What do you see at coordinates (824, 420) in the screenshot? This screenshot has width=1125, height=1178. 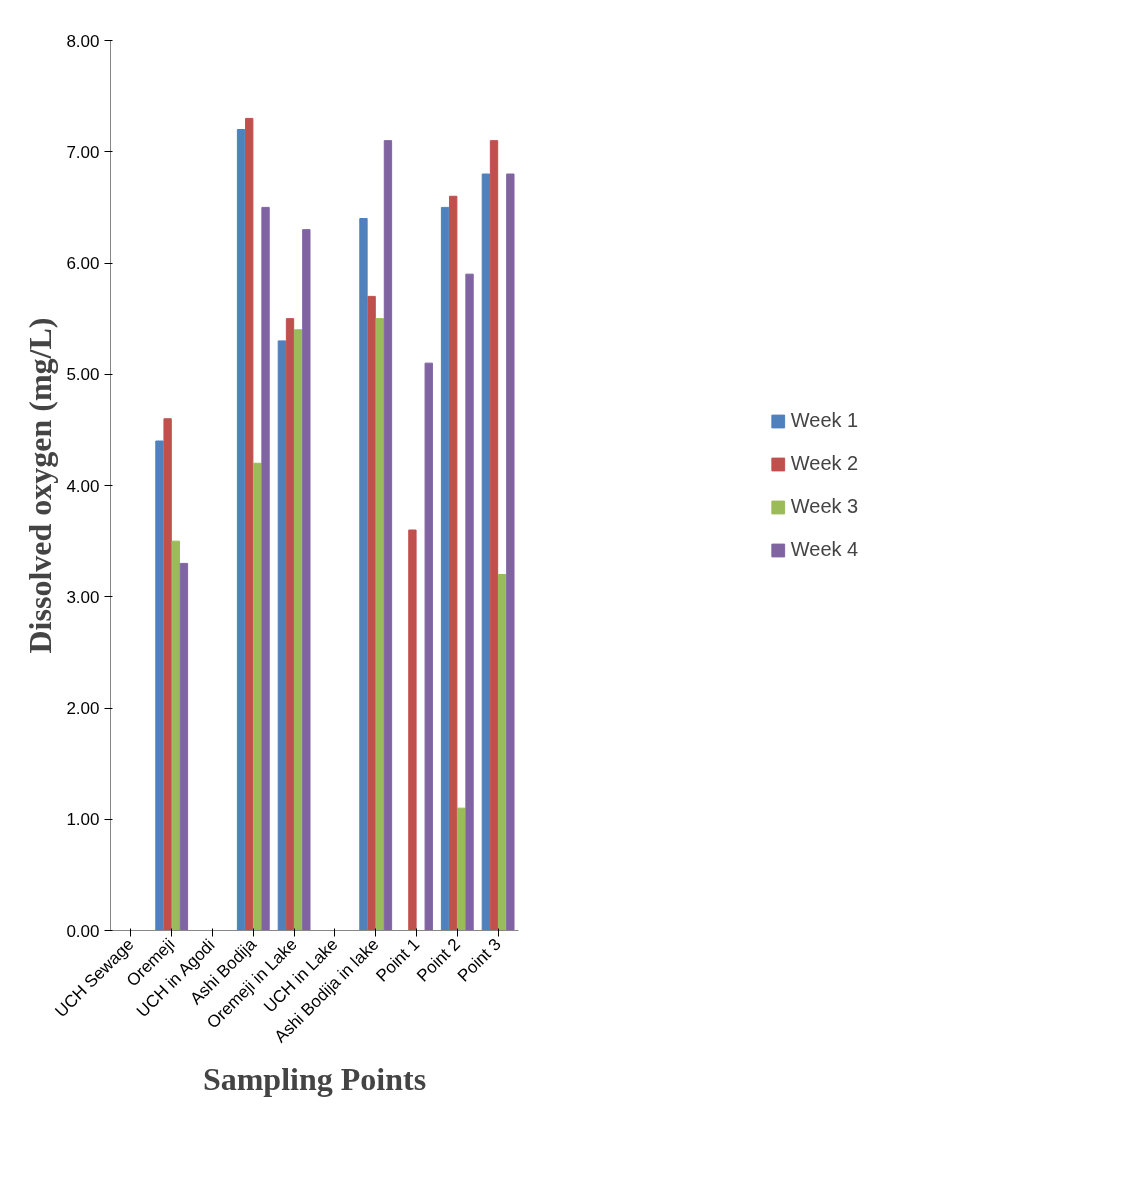 I see `legend-label: Week 1` at bounding box center [824, 420].